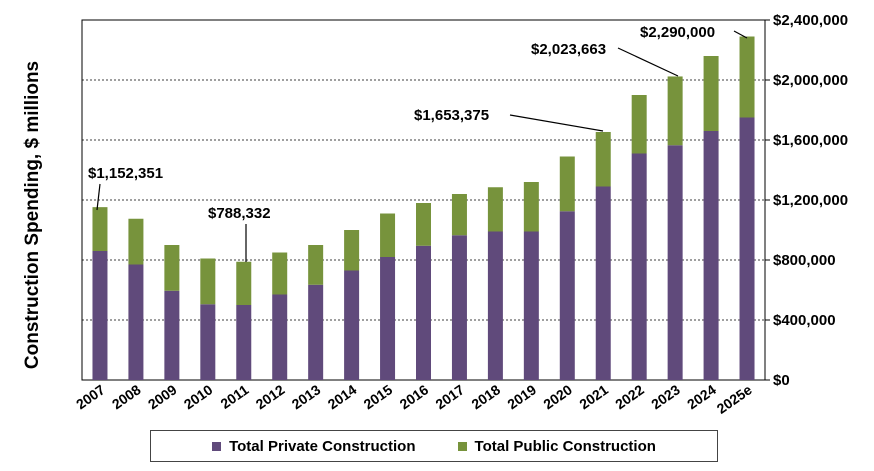 The height and width of the screenshot is (471, 874). I want to click on x-tick-label: 2007, so click(90, 396).